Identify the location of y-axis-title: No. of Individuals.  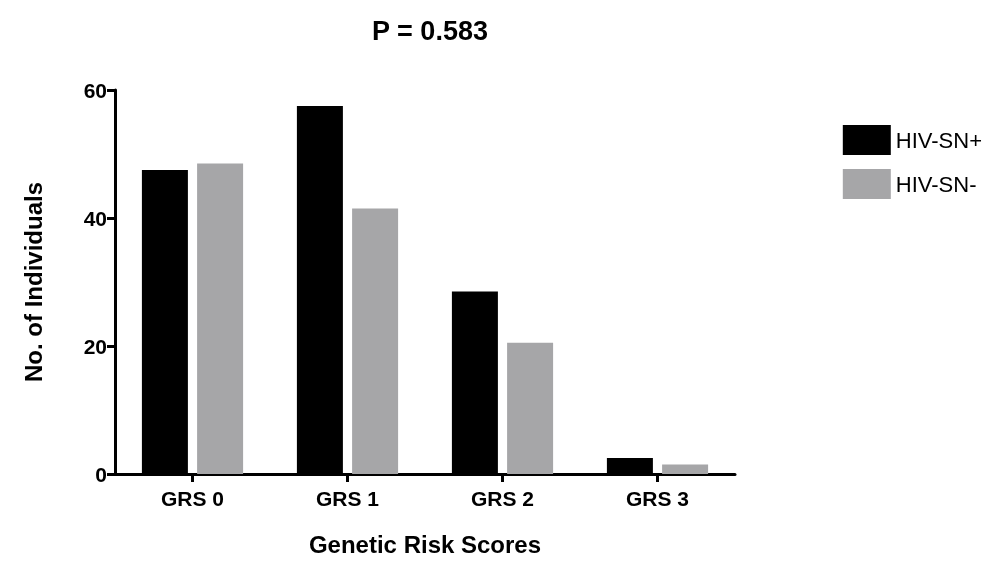
(33, 282).